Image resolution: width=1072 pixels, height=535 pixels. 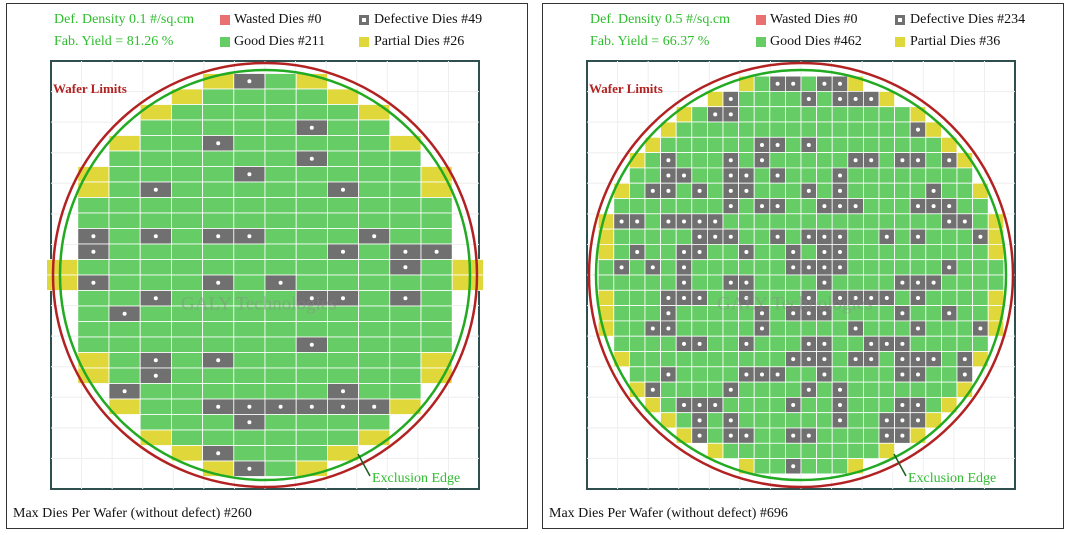 I want to click on legend-partial: Partial Dies #36, so click(x=955, y=41).